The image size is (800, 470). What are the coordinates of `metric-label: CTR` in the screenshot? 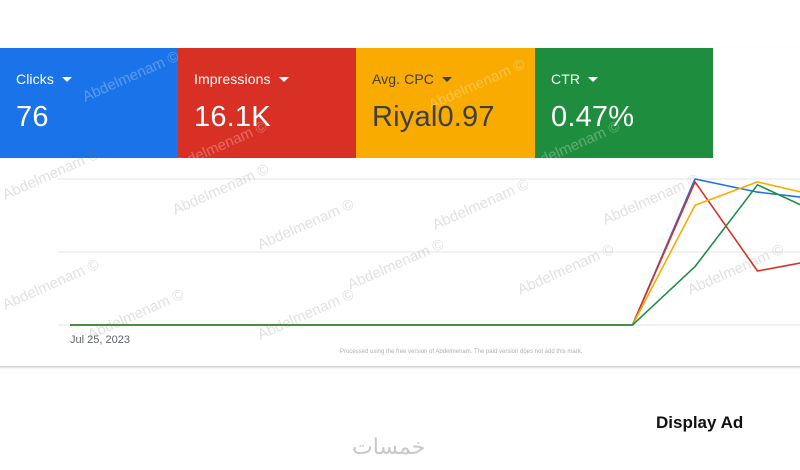 It's located at (566, 79).